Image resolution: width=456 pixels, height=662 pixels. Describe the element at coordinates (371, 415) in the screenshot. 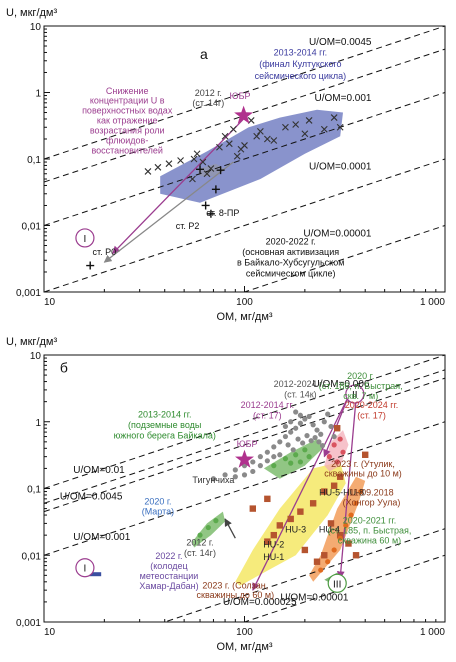

I see `annotation: (ст. 17)` at that location.